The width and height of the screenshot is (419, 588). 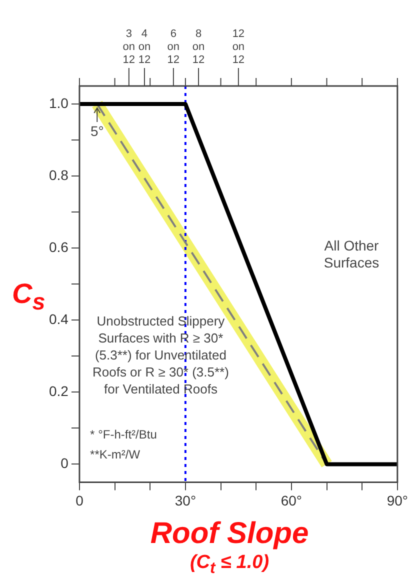 I want to click on text: 3 on 12, so click(x=129, y=47).